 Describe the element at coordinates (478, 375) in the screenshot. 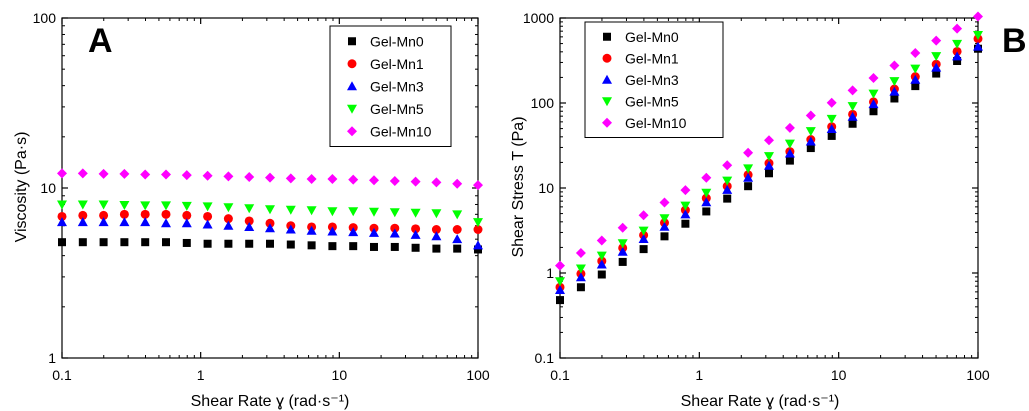

I see `x-tick-label: 100` at that location.